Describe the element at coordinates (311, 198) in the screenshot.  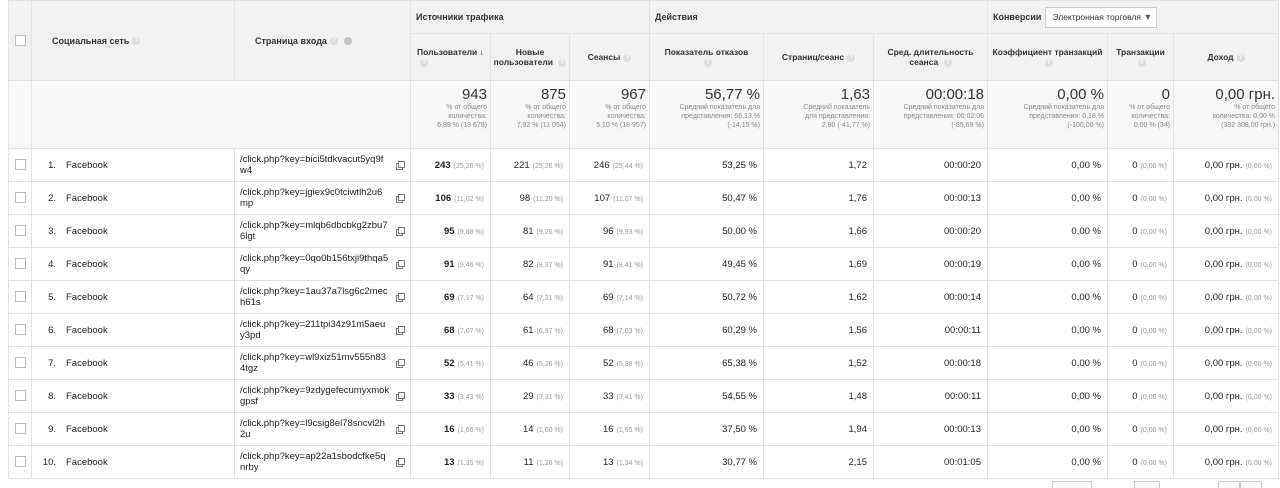
I see `landing-page-link: /click.php?key=jgiex9c0tciwtlh2u6mp` at that location.